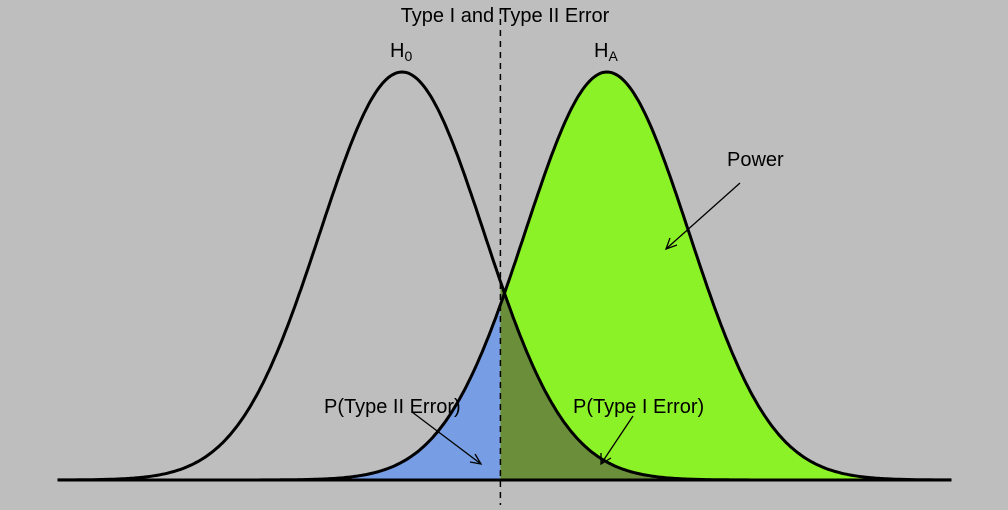  What do you see at coordinates (476, 459) in the screenshot?
I see `type-ii-arrowhead` at bounding box center [476, 459].